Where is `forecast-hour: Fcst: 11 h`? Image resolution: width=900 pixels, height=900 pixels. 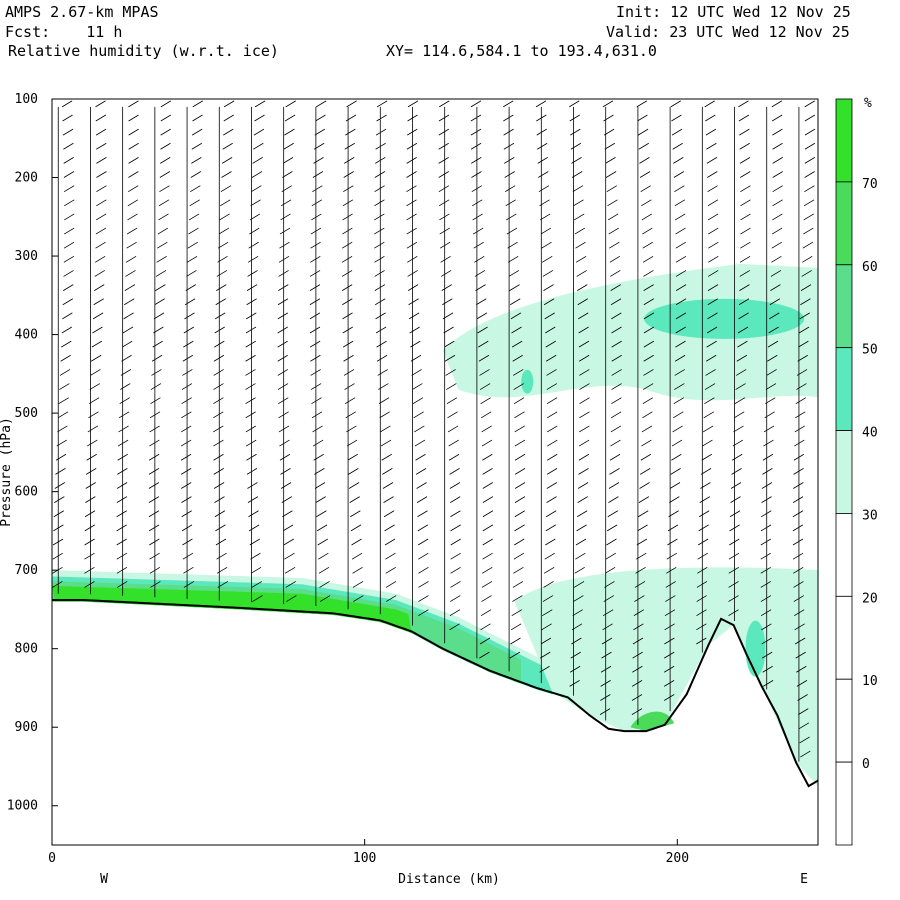
forecast-hour: Fcst: 11 h is located at coordinates (64, 32).